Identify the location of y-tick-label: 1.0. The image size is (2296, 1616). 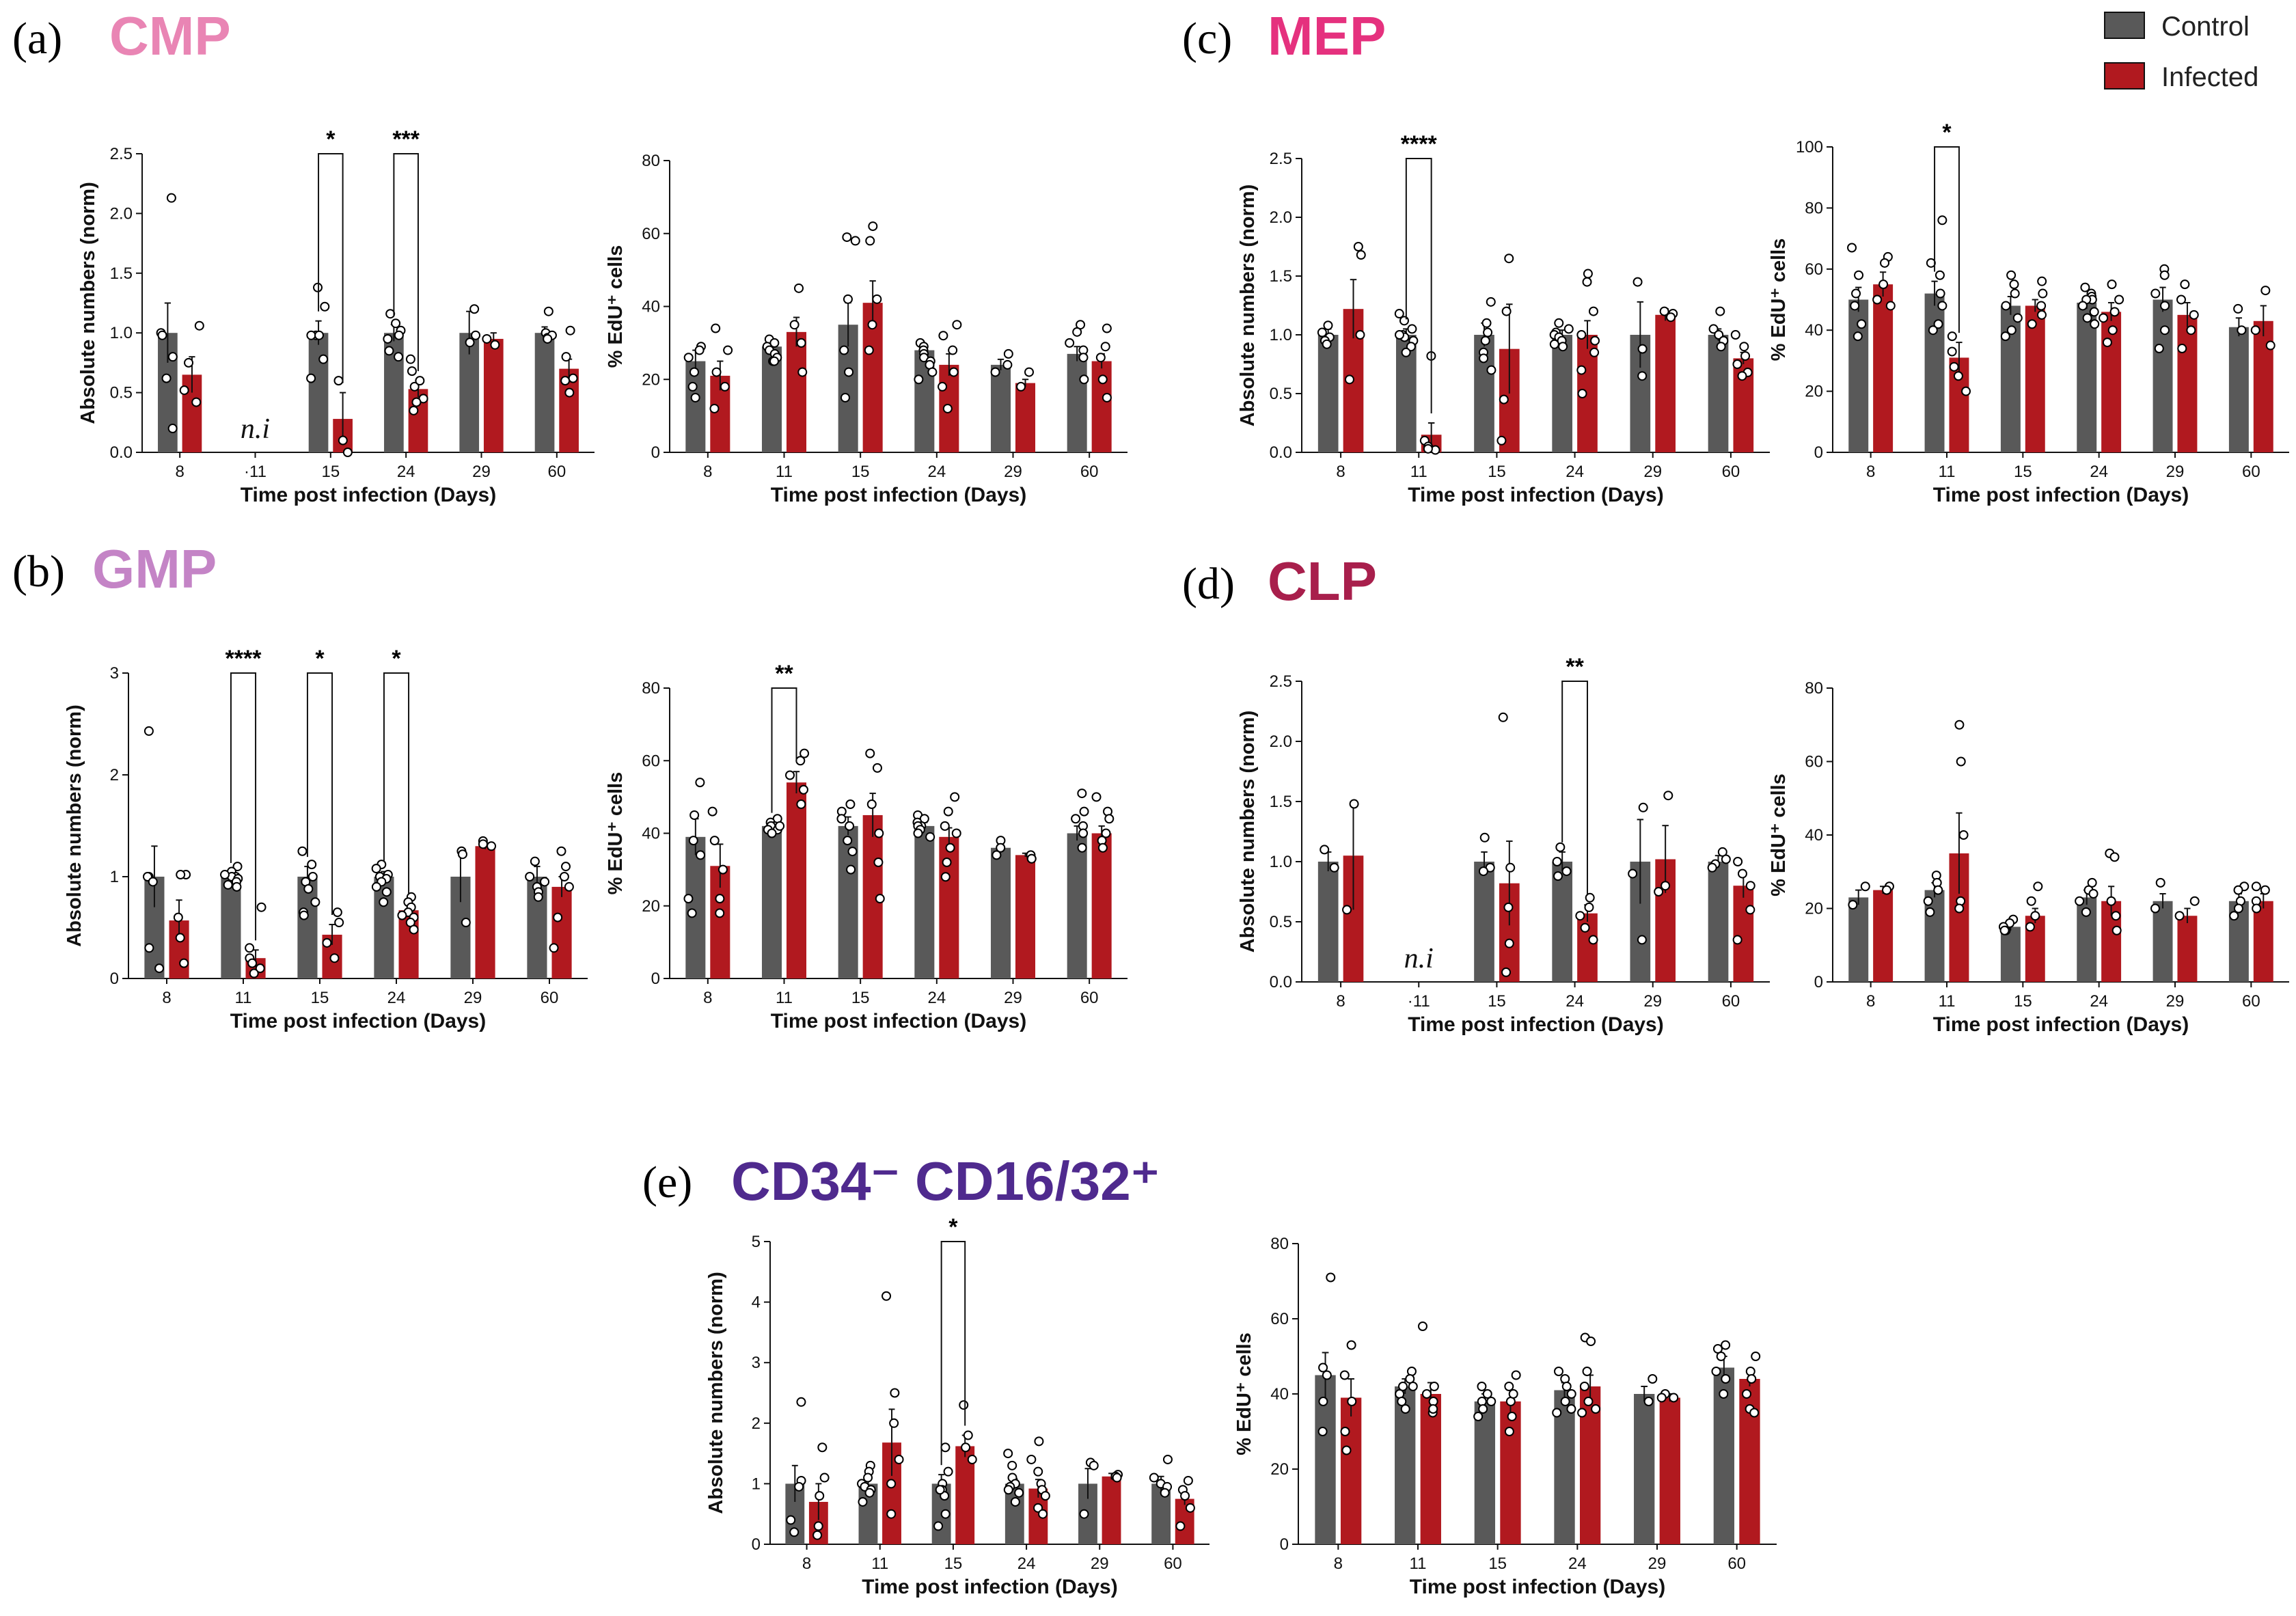
(1281, 862).